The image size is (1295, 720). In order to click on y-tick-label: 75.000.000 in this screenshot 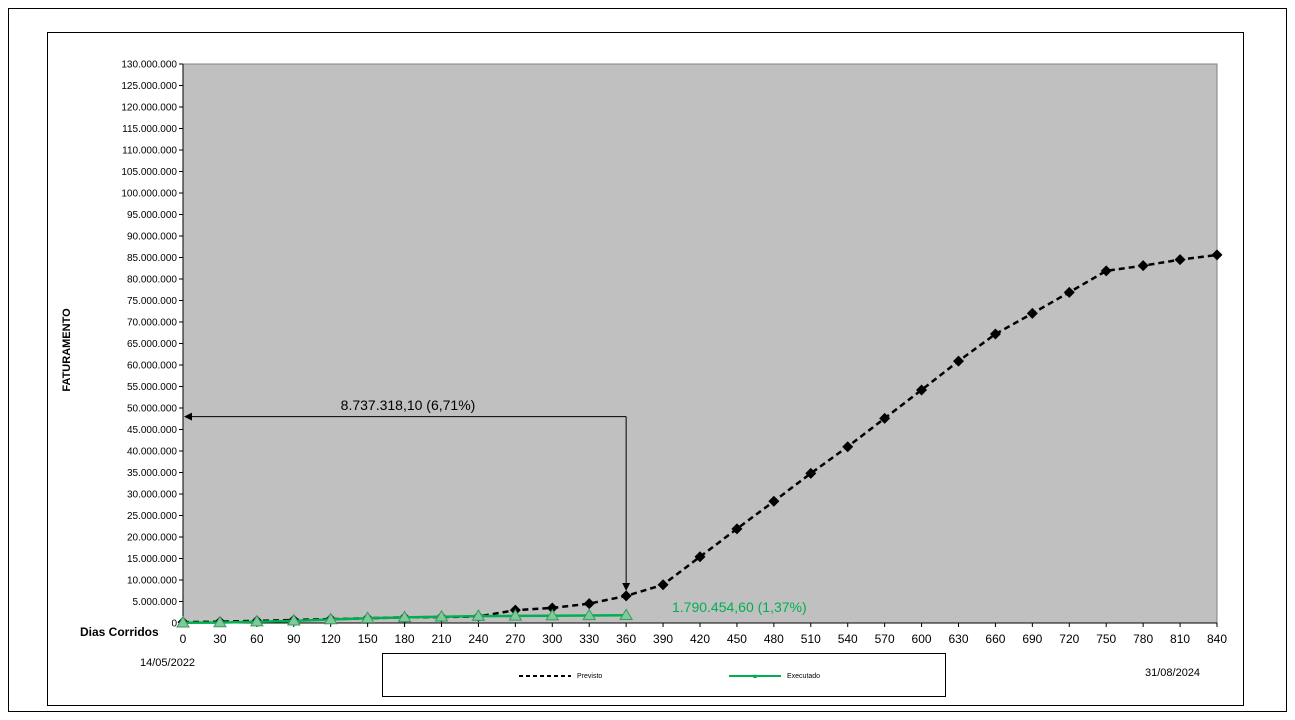, I will do `click(152, 301)`.